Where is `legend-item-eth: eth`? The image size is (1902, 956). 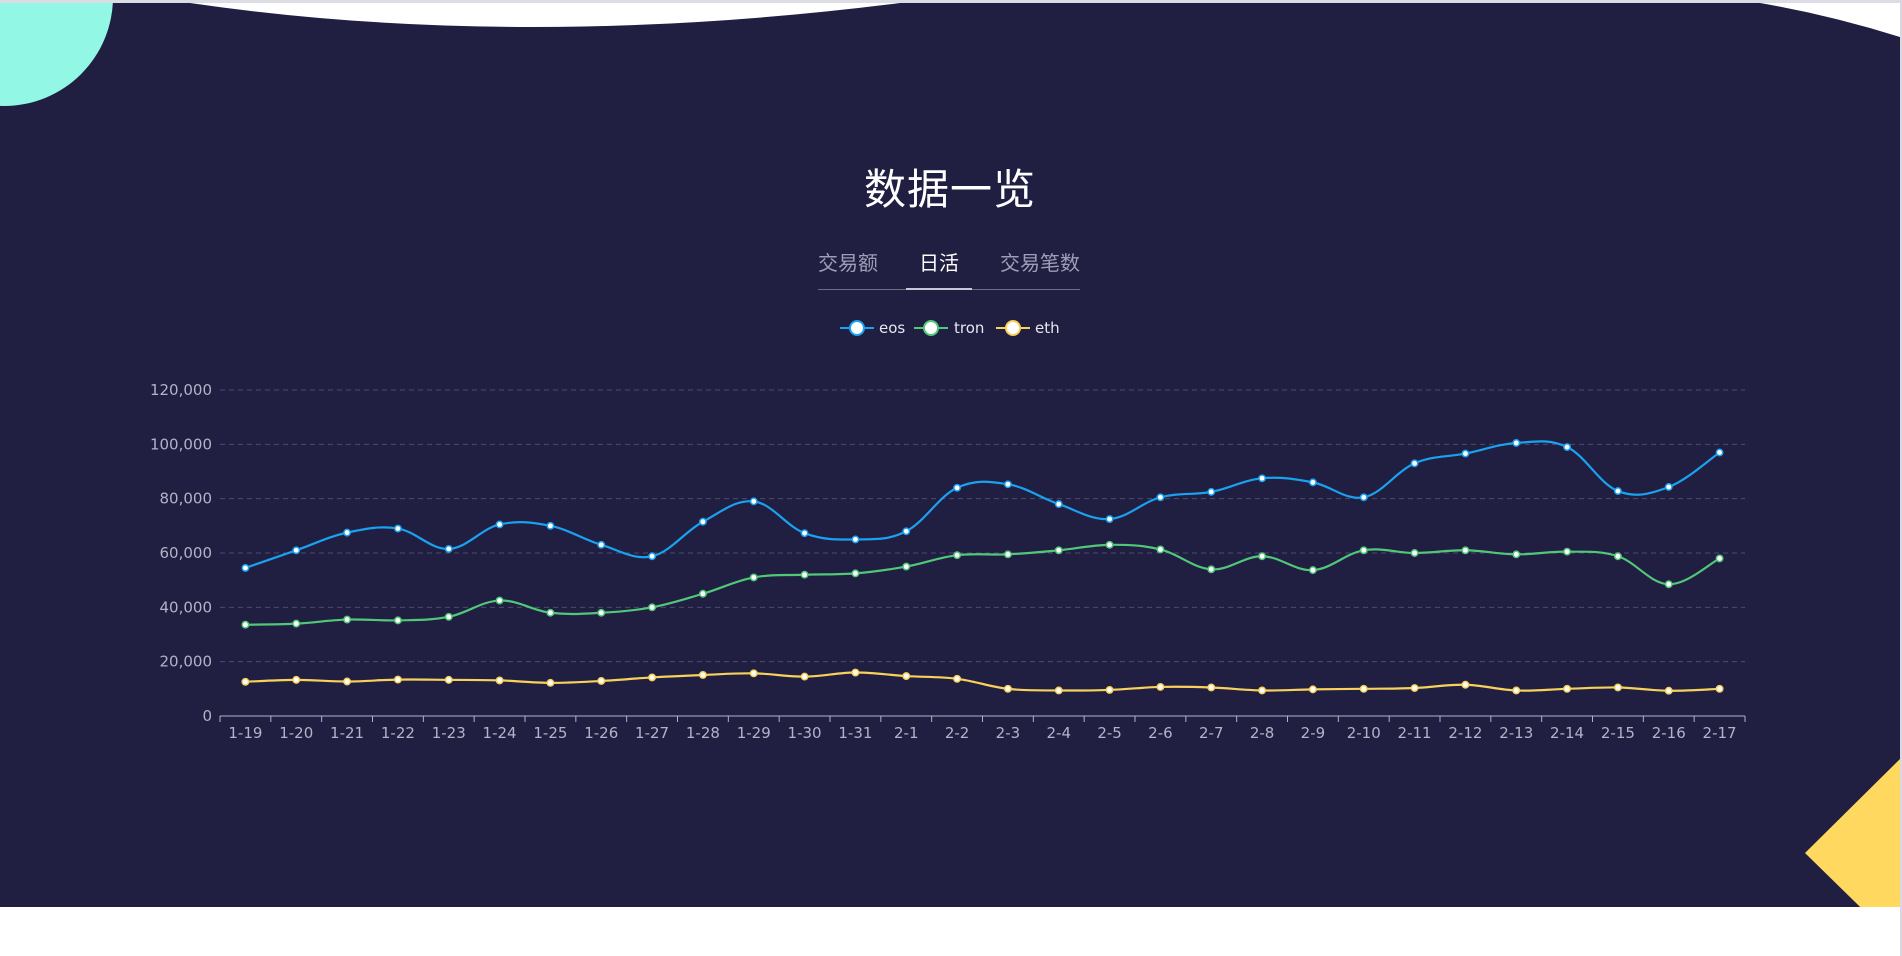 legend-item-eth: eth is located at coordinates (1028, 328).